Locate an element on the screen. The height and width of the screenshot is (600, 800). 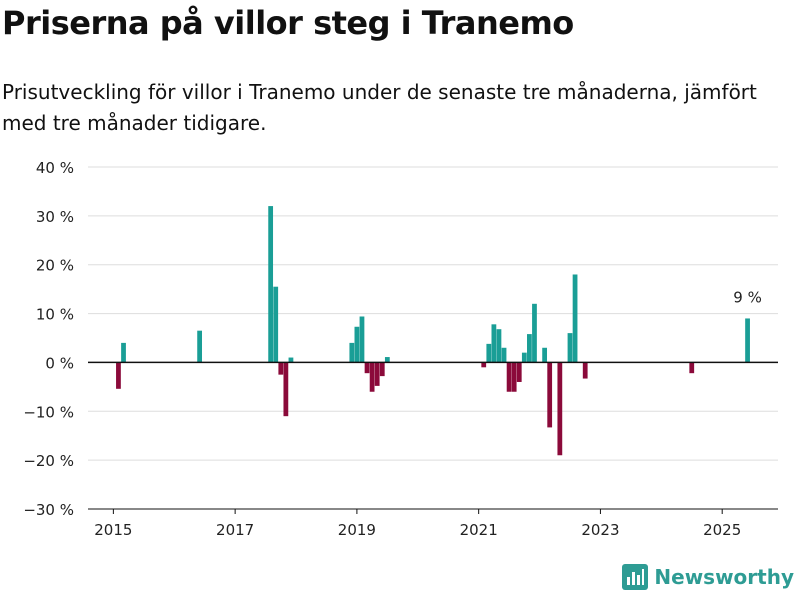
y-tick-label: 0 % is located at coordinates (59, 363).